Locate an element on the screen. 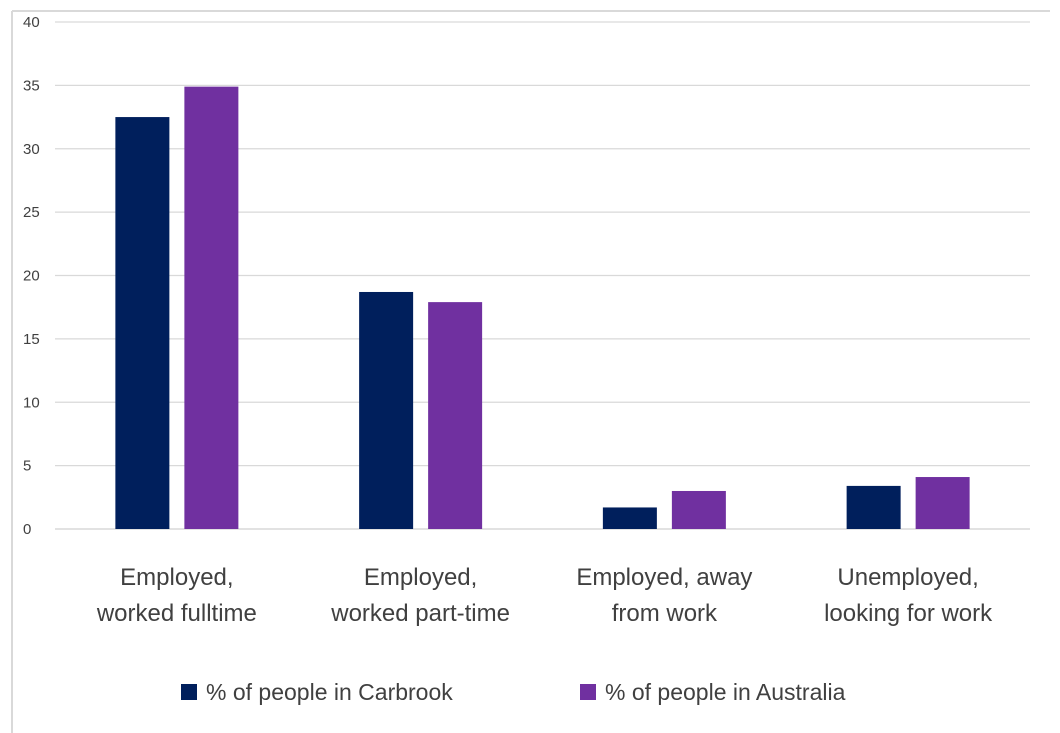 Image resolution: width=1060 pixels, height=733 pixels. x-tick-label: worked part-time is located at coordinates (420, 613).